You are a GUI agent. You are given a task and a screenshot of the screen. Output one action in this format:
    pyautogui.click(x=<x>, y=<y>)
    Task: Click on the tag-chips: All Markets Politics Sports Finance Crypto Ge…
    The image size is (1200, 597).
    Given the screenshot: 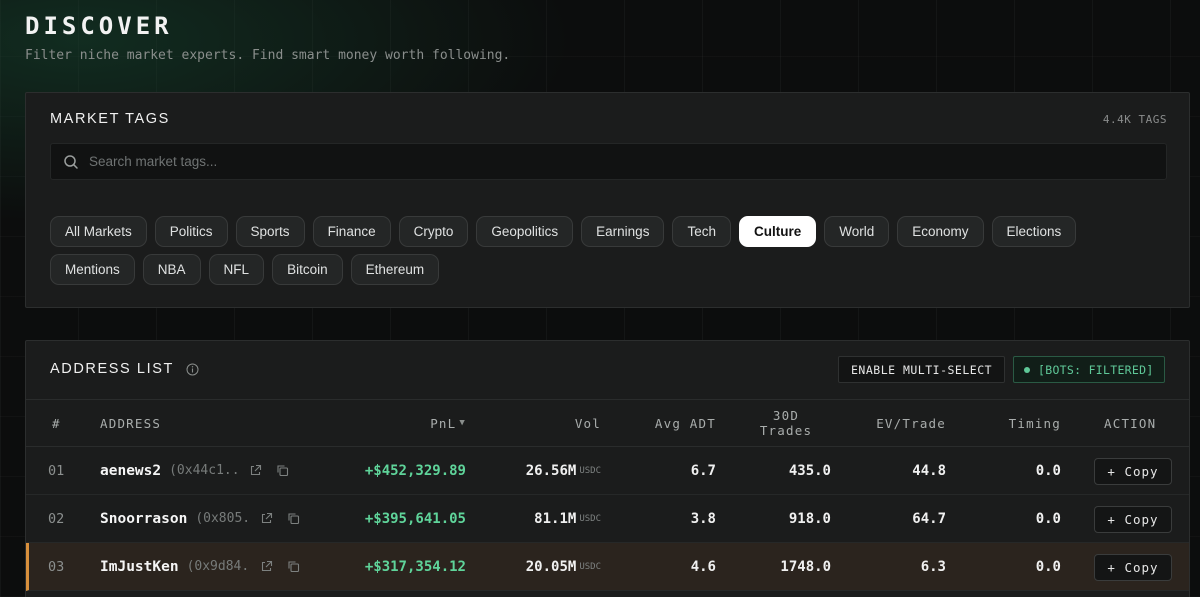 What is the action you would take?
    pyautogui.click(x=610, y=254)
    